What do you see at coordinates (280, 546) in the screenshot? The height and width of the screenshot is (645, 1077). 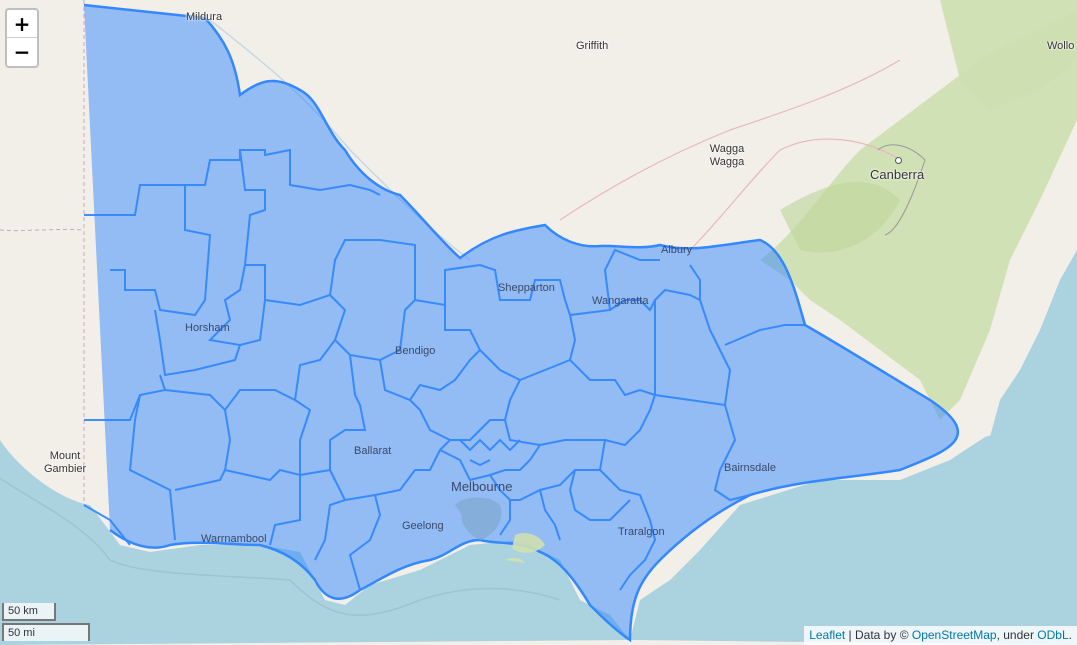 I see `sea-contour` at bounding box center [280, 546].